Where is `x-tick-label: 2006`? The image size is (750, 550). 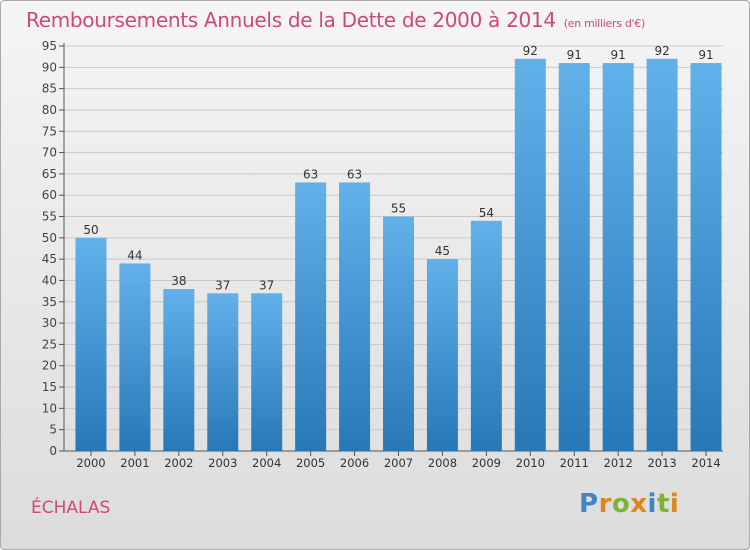
x-tick-label: 2006 is located at coordinates (354, 463).